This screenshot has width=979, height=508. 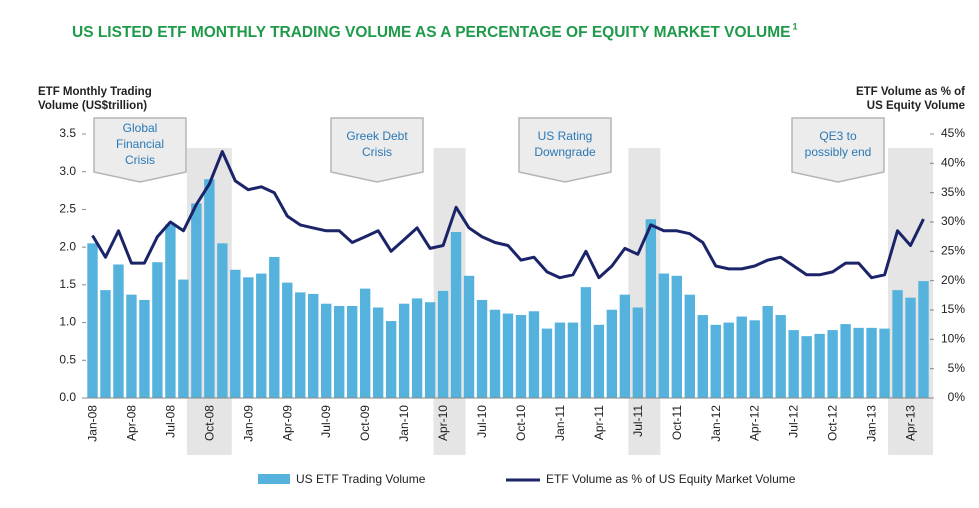 I want to click on x-tick-label: Jan-09, so click(x=248, y=423).